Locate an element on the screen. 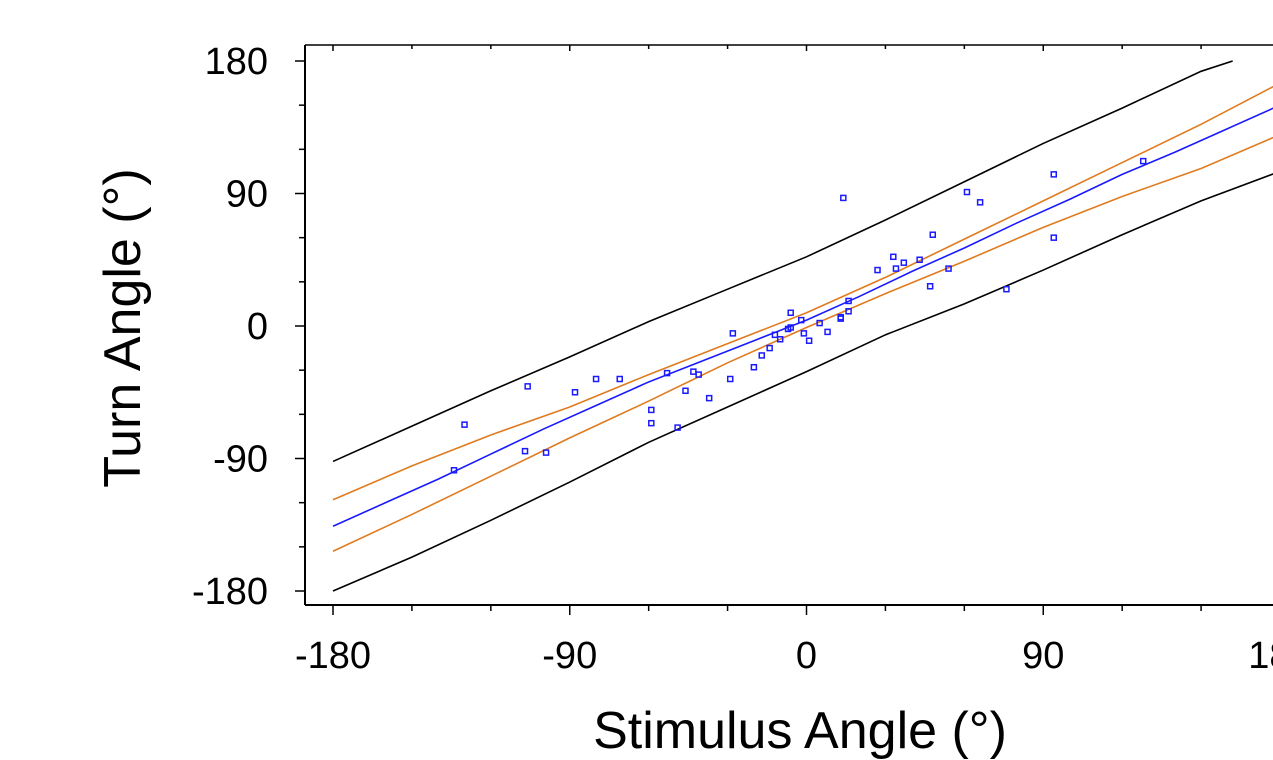 The image size is (1273, 760). y-axis-title: Turn Angle (°) is located at coordinates (123, 327).